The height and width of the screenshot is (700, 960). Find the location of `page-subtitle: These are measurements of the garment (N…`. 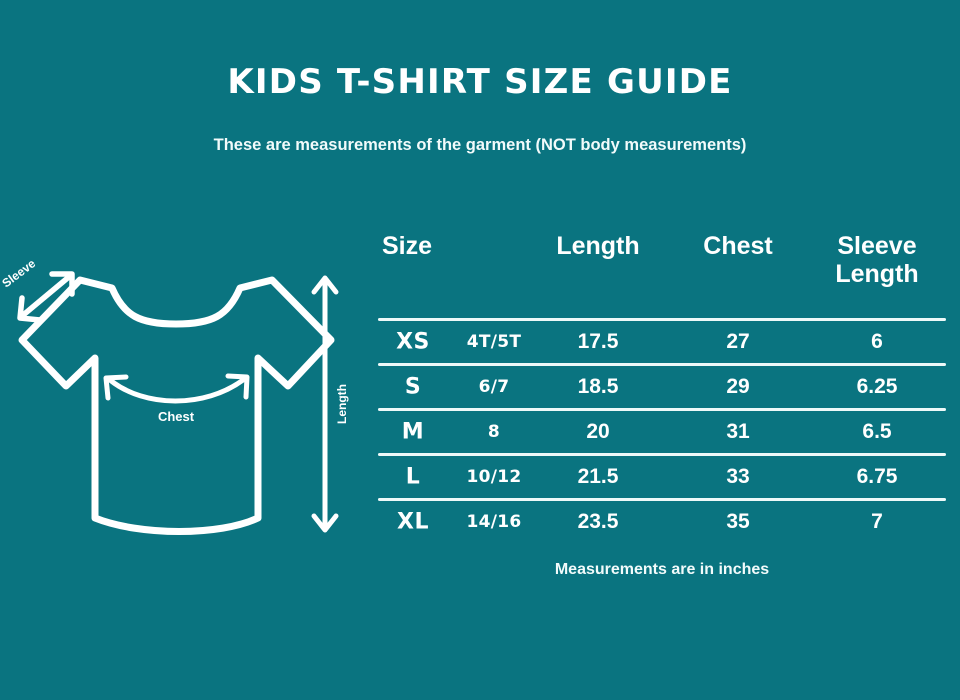

page-subtitle: These are measurements of the garment (N… is located at coordinates (480, 145).